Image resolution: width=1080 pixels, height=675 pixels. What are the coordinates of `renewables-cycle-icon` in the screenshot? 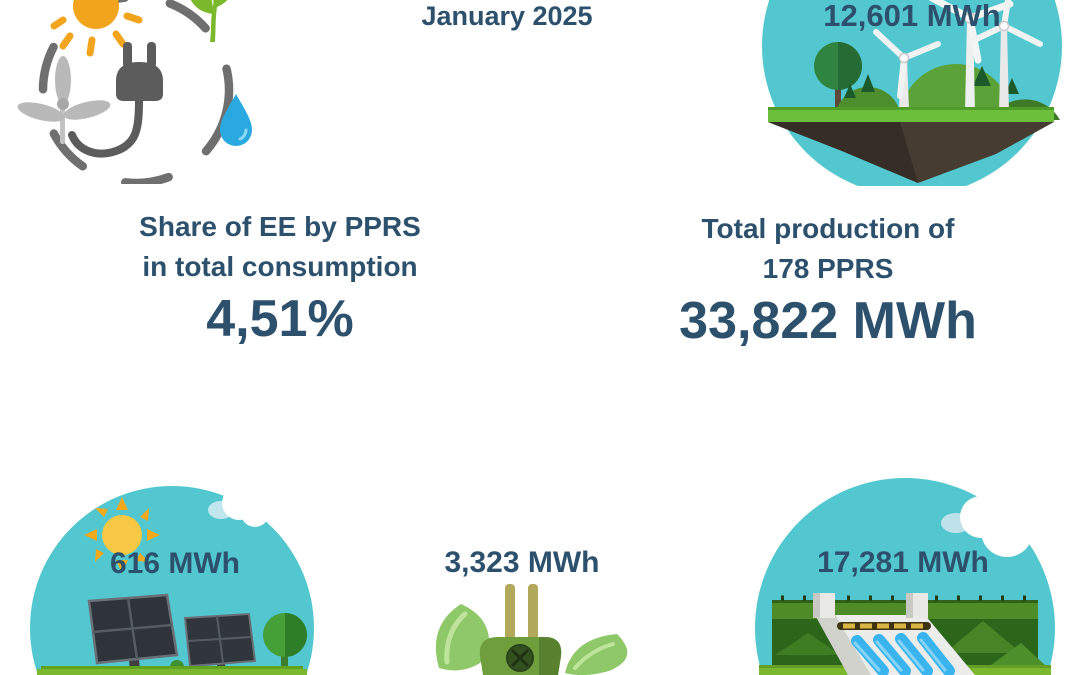 It's located at (134, 92).